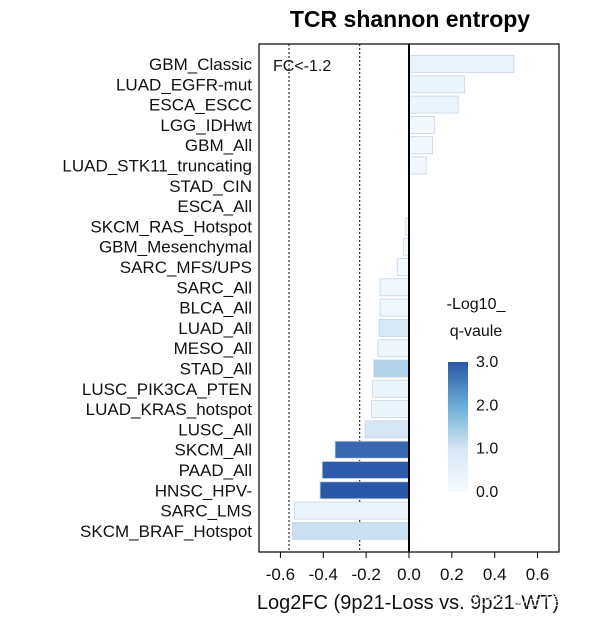 The width and height of the screenshot is (600, 623). Describe the element at coordinates (495, 574) in the screenshot. I see `x-tick-label: 0.4` at that location.